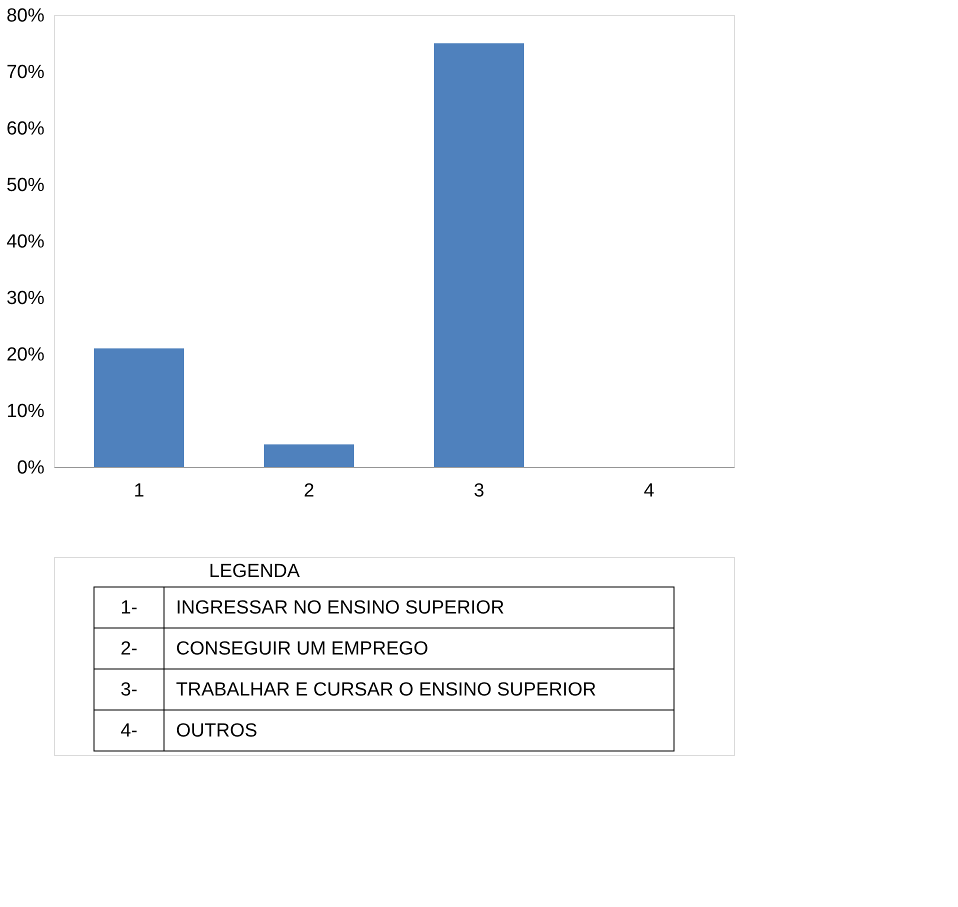  Describe the element at coordinates (649, 491) in the screenshot. I see `x-tick-label: 4` at that location.